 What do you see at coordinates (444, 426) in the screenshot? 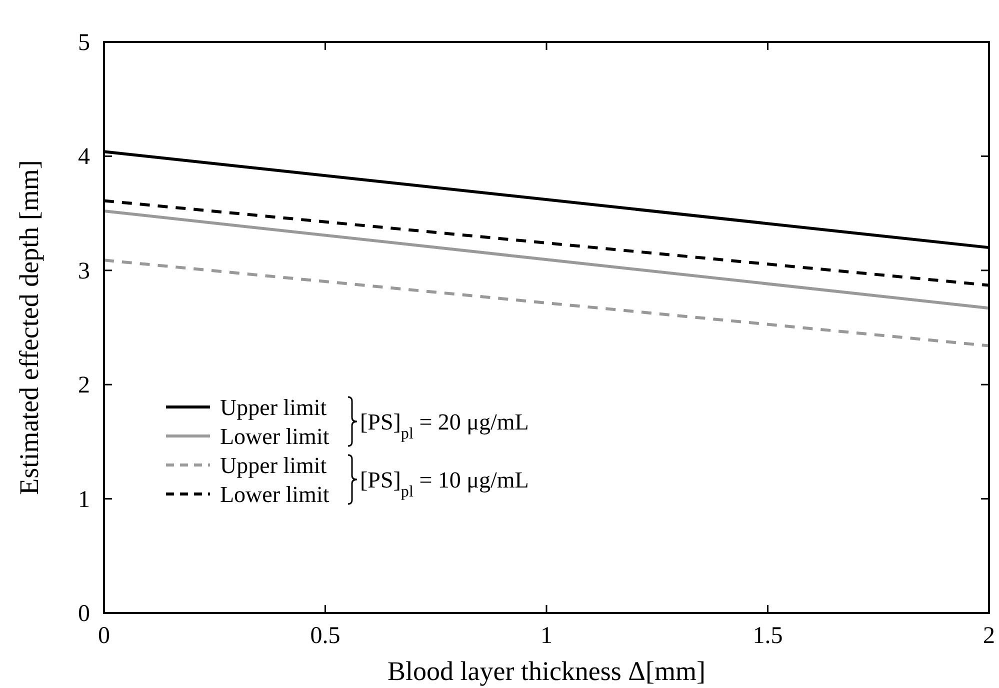
I see `annotation: [PS]$_{pl}$ = 20 μg/mL` at bounding box center [444, 426].